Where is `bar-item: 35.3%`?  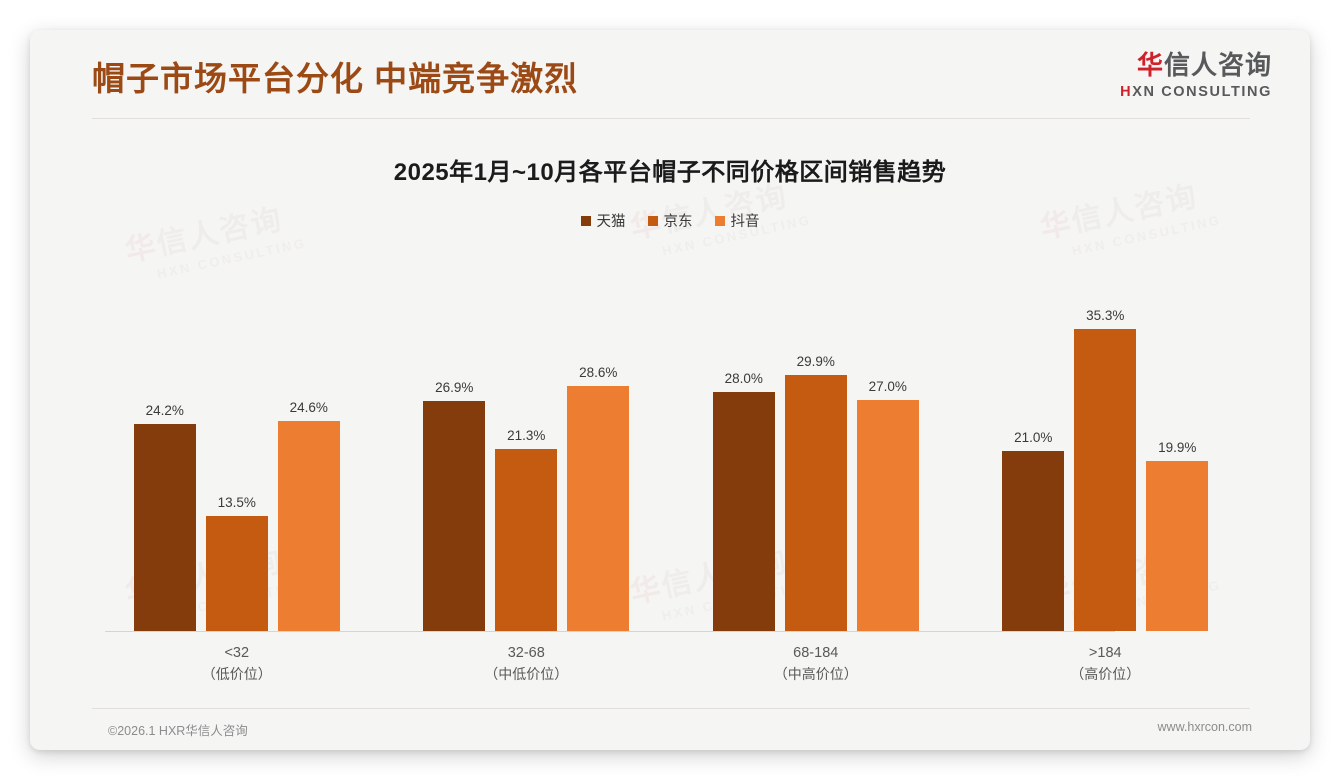
bar-item: 35.3% is located at coordinates (1105, 458).